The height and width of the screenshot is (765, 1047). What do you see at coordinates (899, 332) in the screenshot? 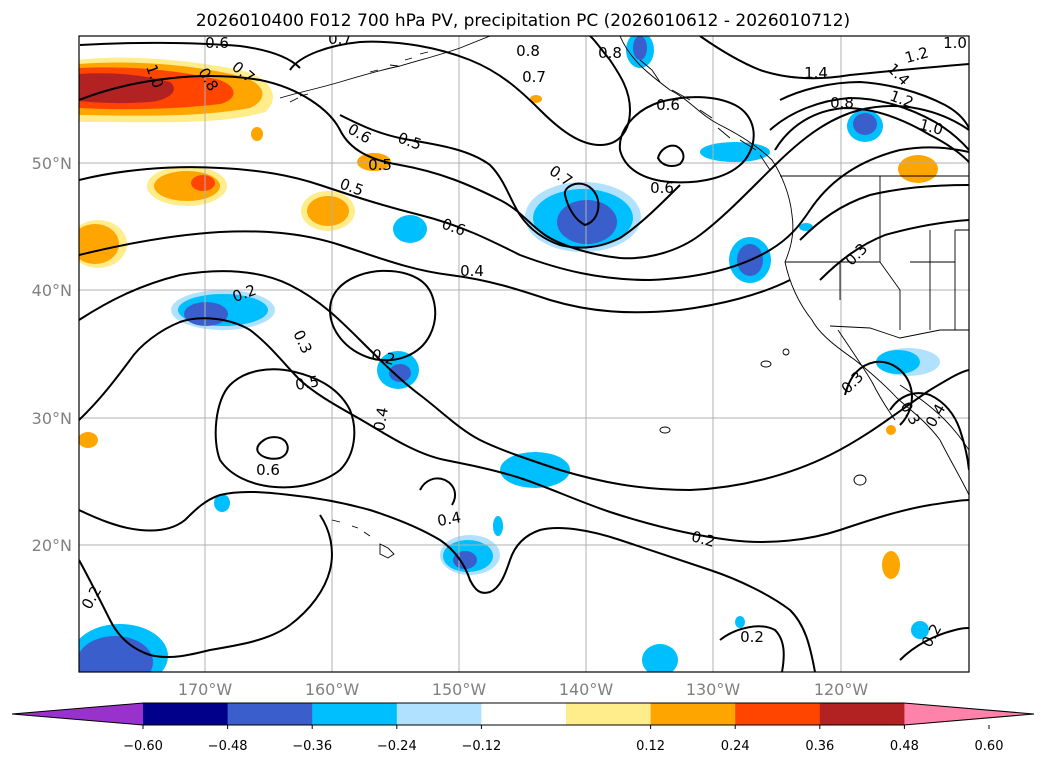
I see `us-mexico-border` at bounding box center [899, 332].